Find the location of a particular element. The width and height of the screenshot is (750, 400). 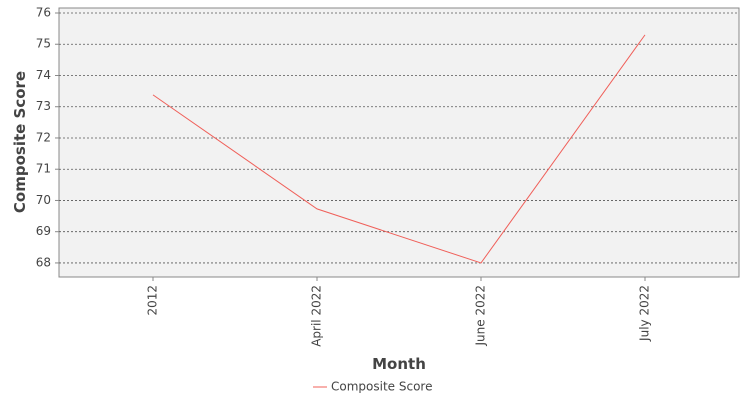

y-tick-label: 71 is located at coordinates (43, 169).